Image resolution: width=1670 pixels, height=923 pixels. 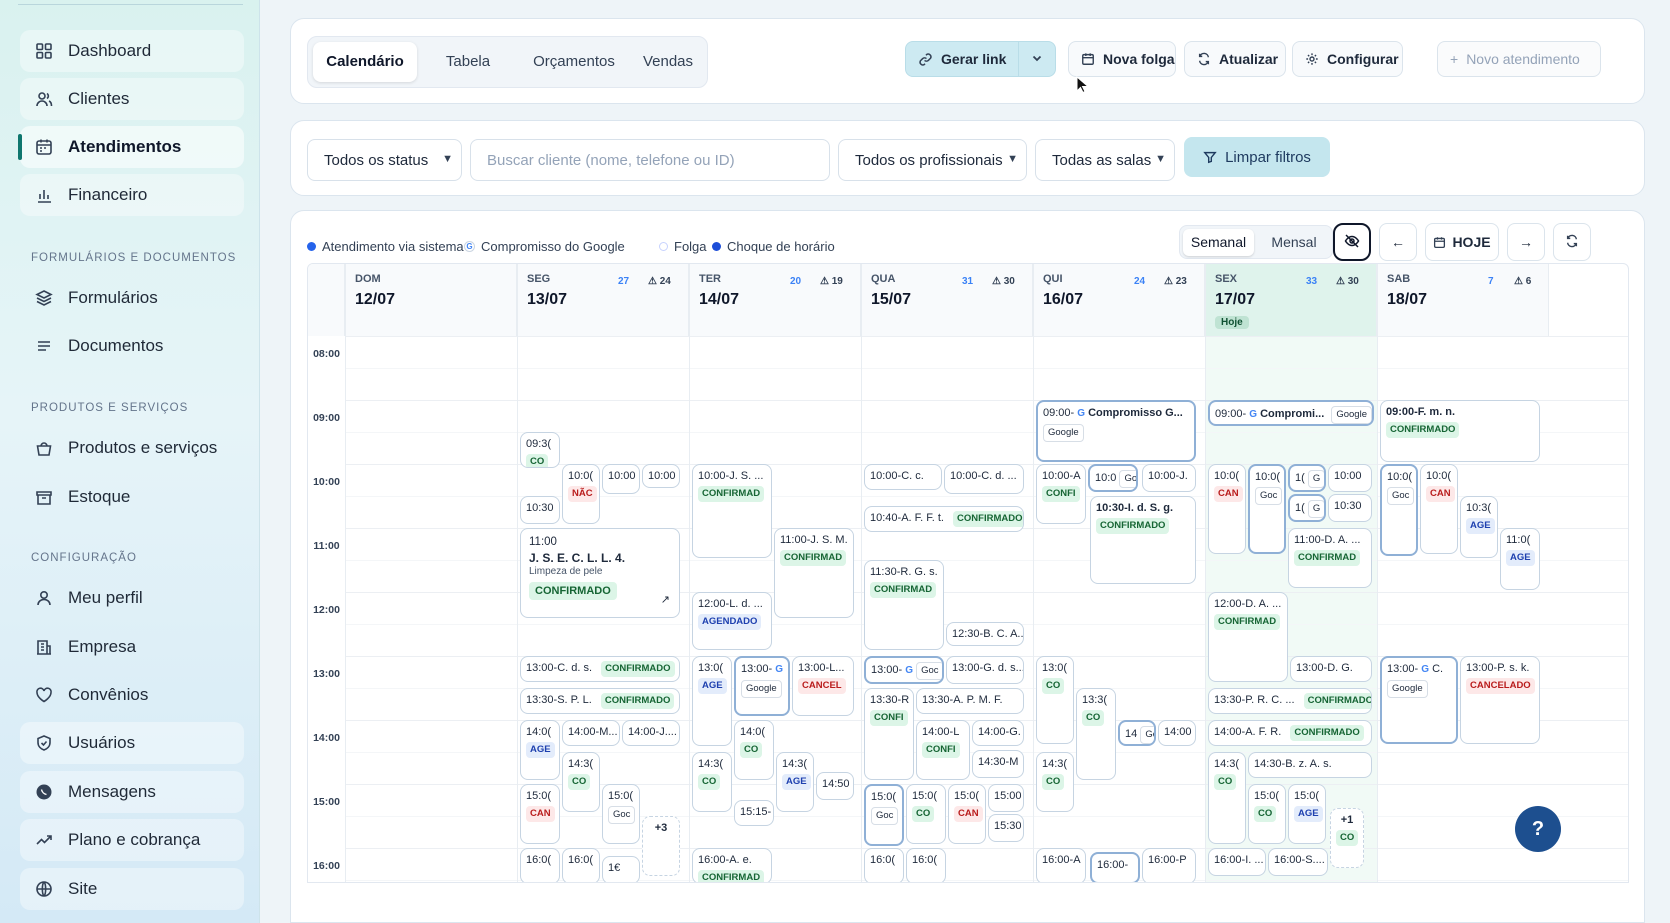 I want to click on appointment-card: 13:0(CO, so click(x=1055, y=700).